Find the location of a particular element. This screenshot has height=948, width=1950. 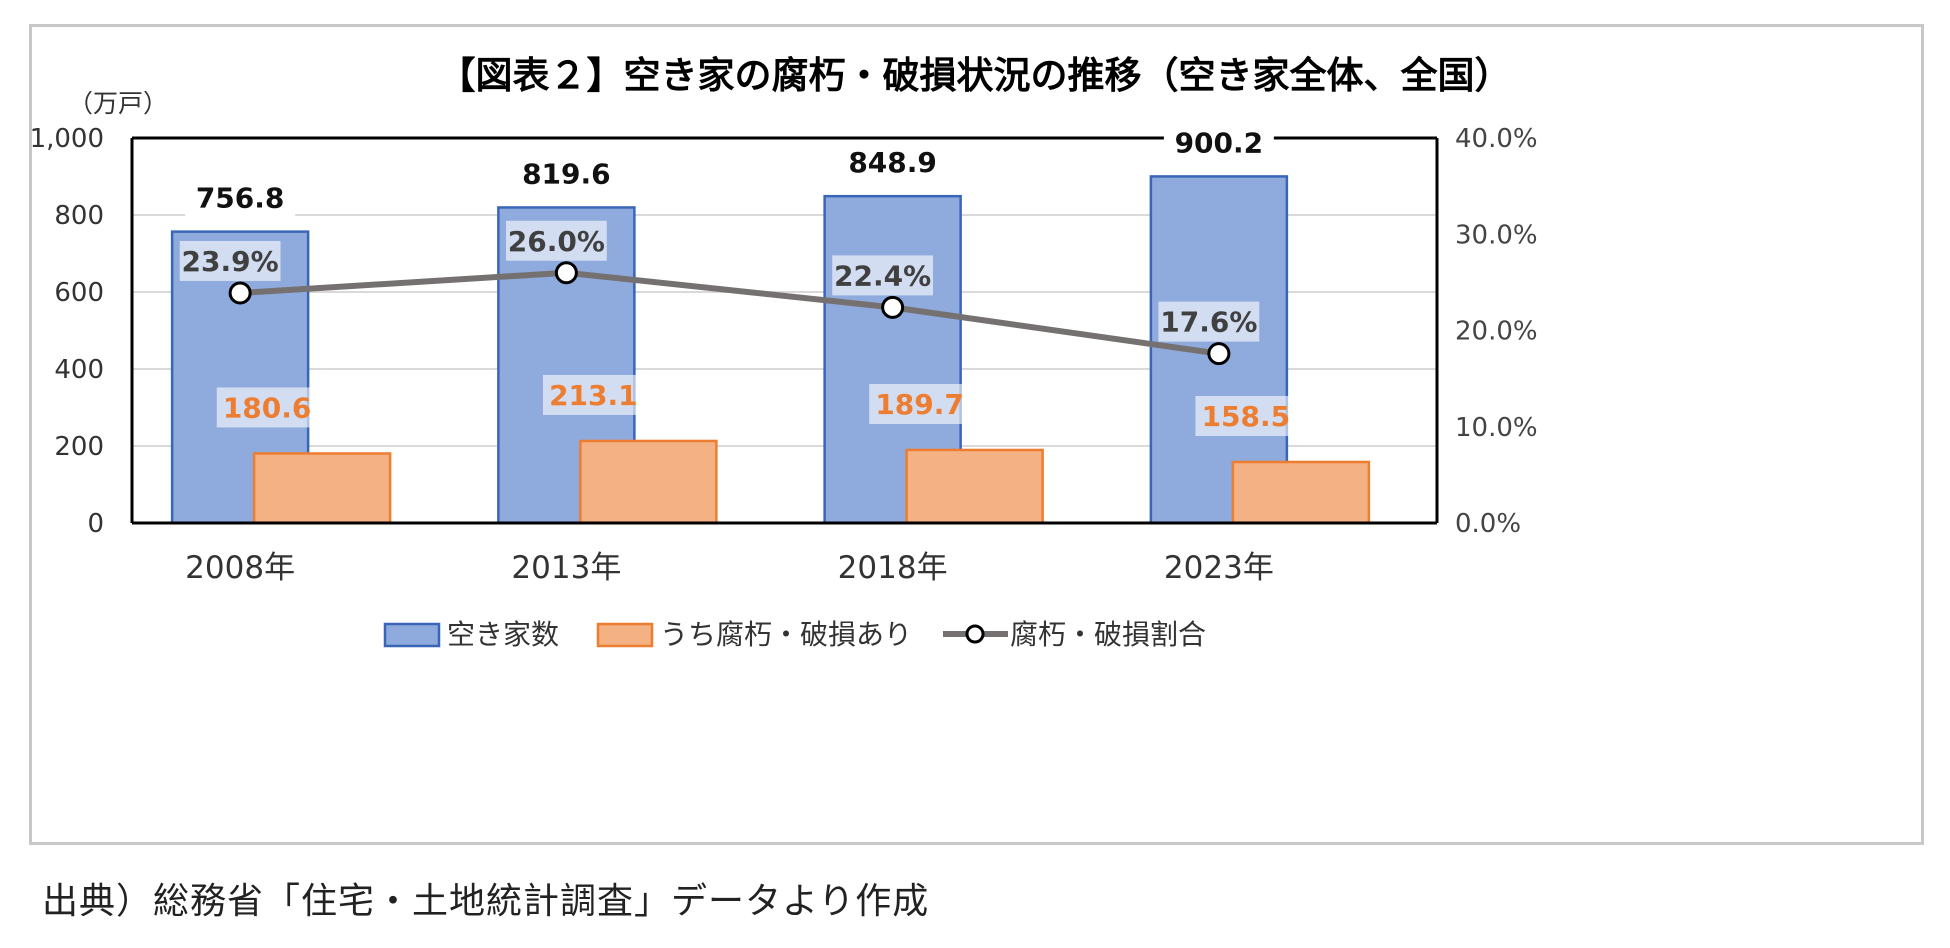

y-tick-label: 600 is located at coordinates (79, 293).